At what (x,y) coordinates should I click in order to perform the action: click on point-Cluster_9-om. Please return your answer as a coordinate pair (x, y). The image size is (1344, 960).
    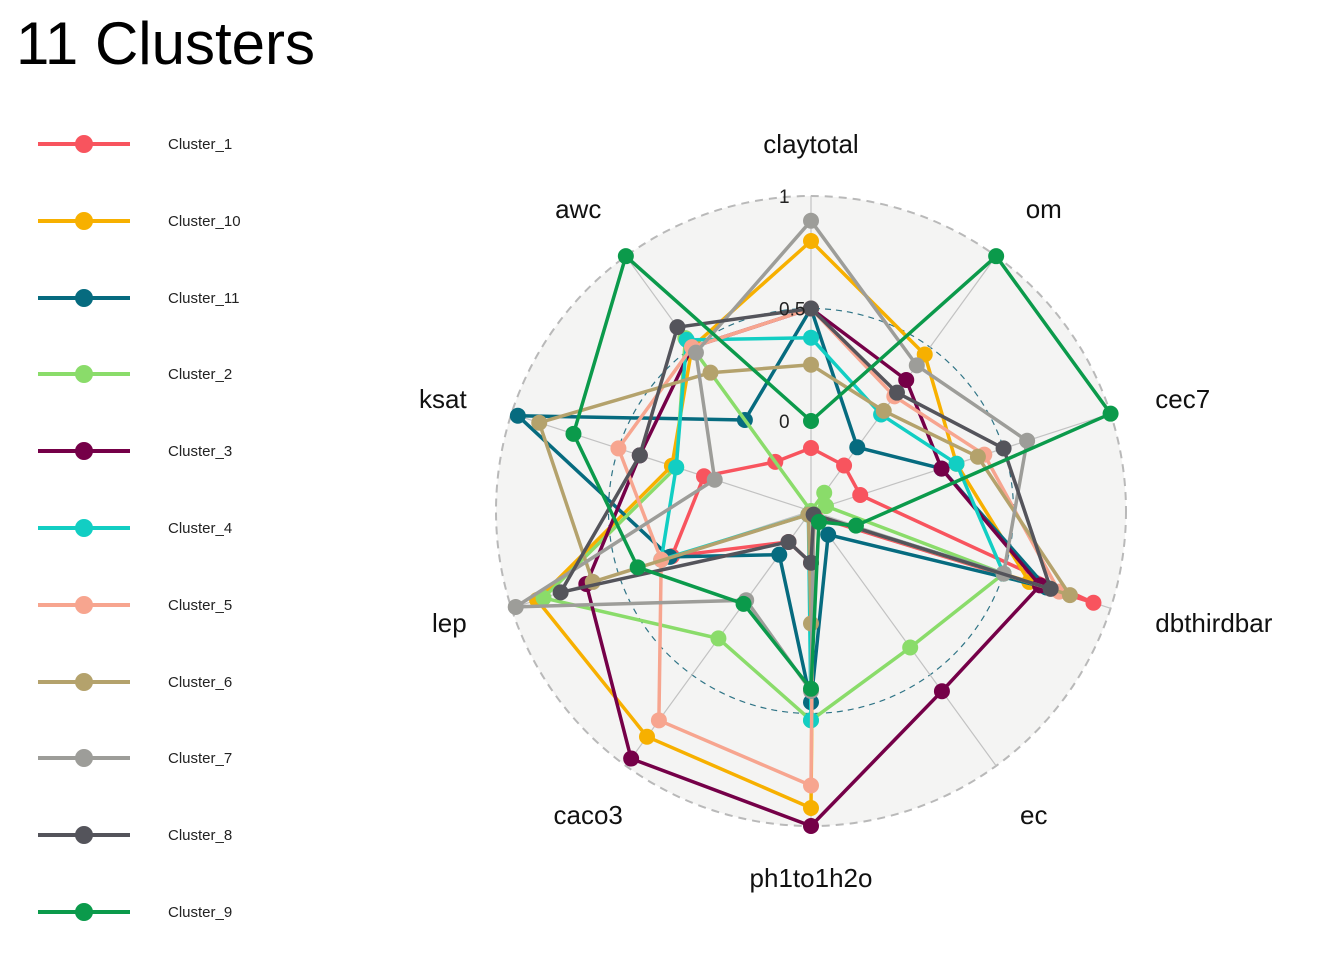
    Looking at the image, I should click on (996, 256).